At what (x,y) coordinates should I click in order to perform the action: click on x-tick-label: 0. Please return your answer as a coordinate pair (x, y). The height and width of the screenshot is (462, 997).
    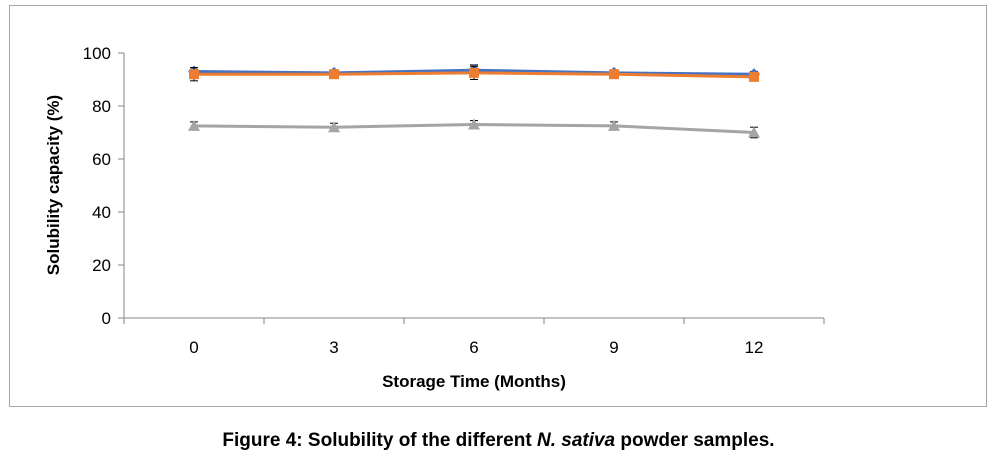
    Looking at the image, I should click on (193, 347).